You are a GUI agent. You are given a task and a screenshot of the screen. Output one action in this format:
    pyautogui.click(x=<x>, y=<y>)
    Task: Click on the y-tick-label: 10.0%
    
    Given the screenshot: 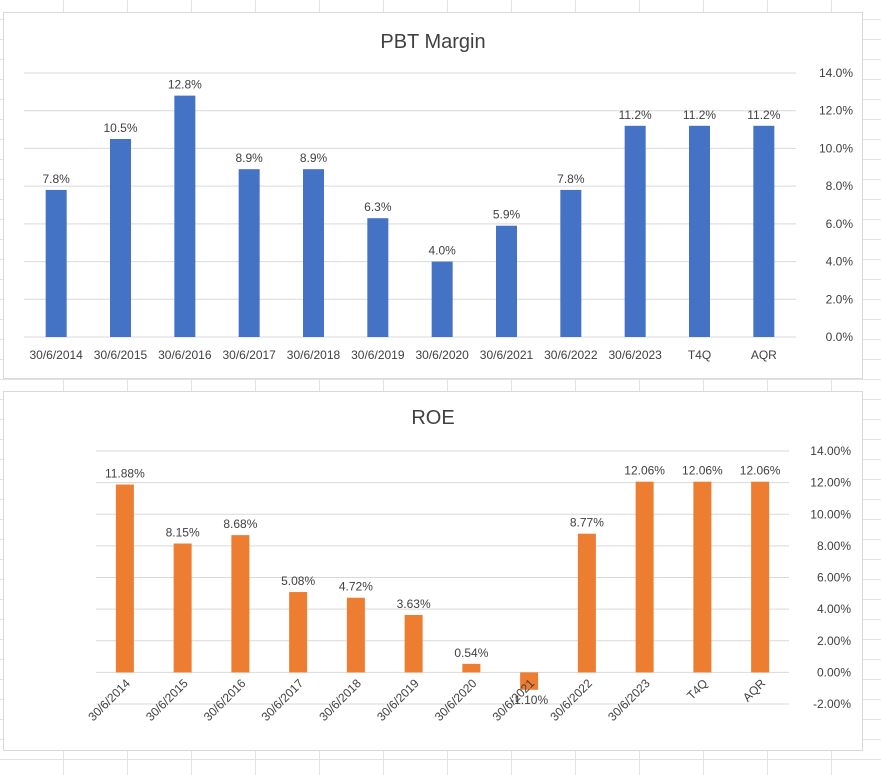 What is the action you would take?
    pyautogui.click(x=836, y=148)
    